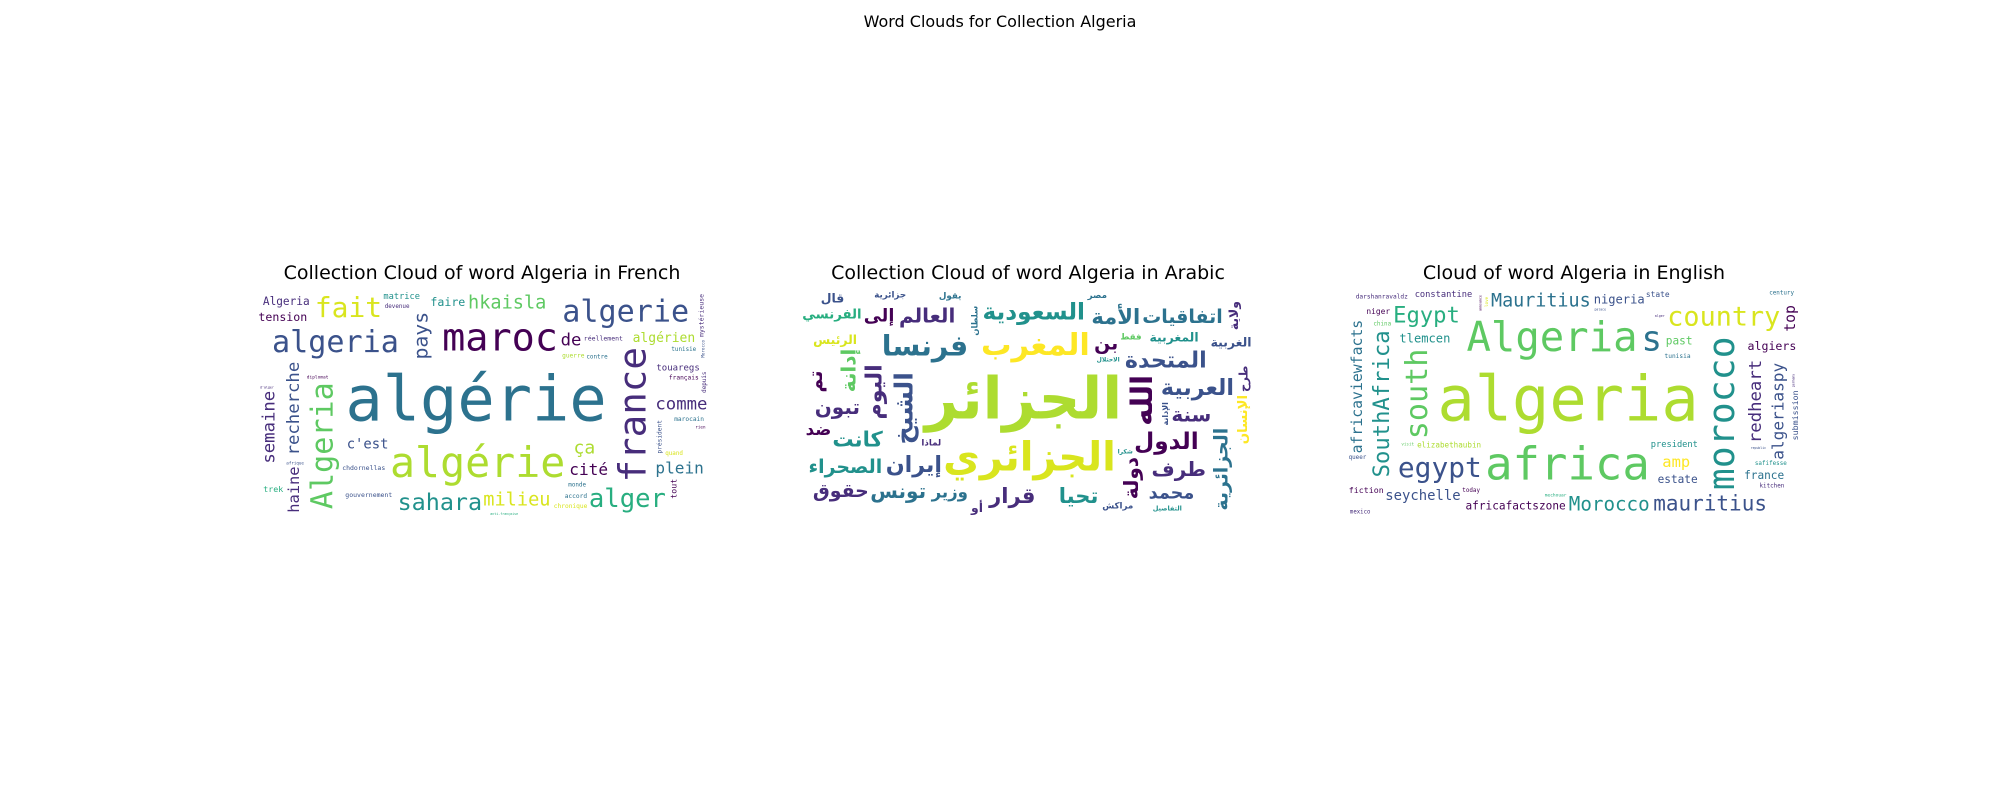  What do you see at coordinates (689, 419) in the screenshot?
I see `cloud-word: marocain` at bounding box center [689, 419].